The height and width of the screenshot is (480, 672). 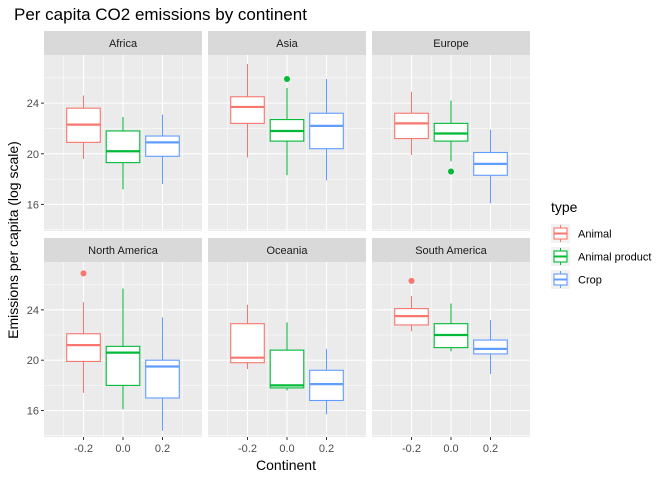 I want to click on facet-panel: Oceania -0.2 0.0 0.2, so click(x=287, y=346).